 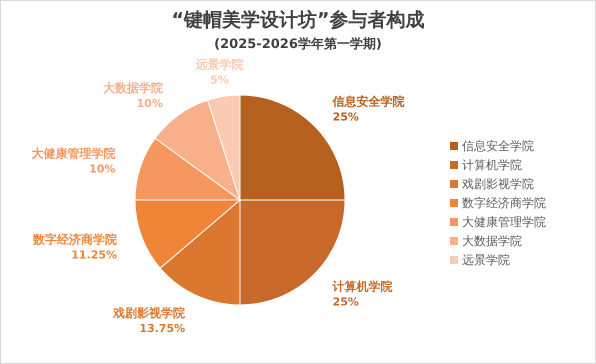 I want to click on legend-label: 计算机学院, so click(x=492, y=165).